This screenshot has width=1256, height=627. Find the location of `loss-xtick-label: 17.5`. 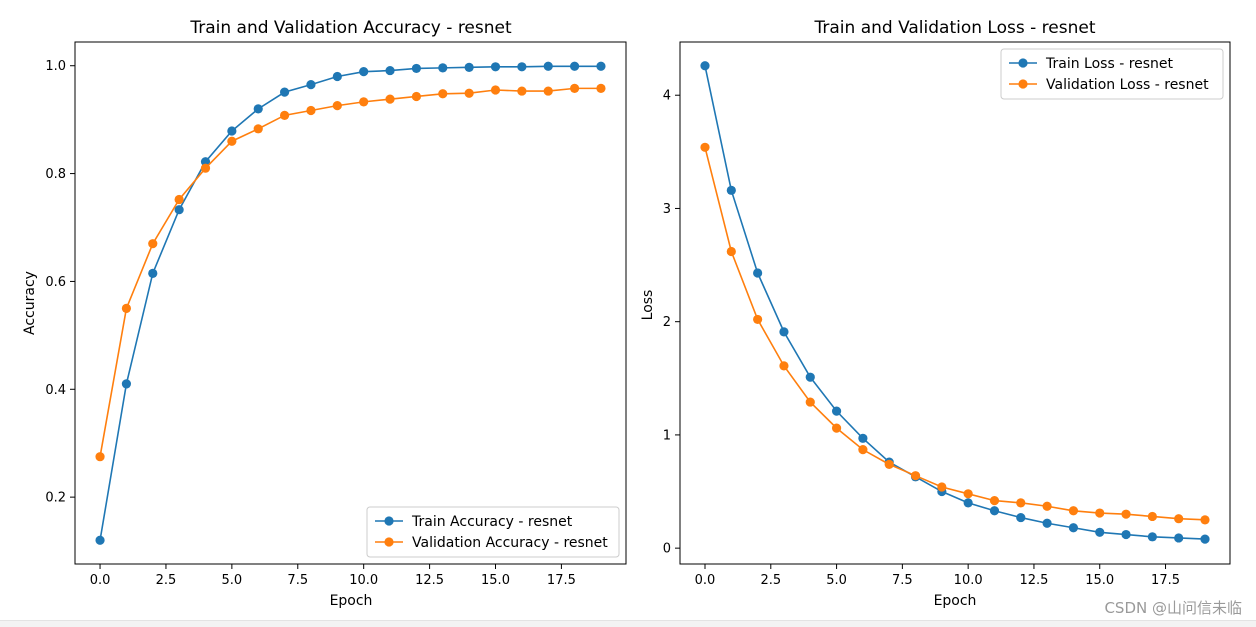

loss-xtick-label: 17.5 is located at coordinates (1165, 580).